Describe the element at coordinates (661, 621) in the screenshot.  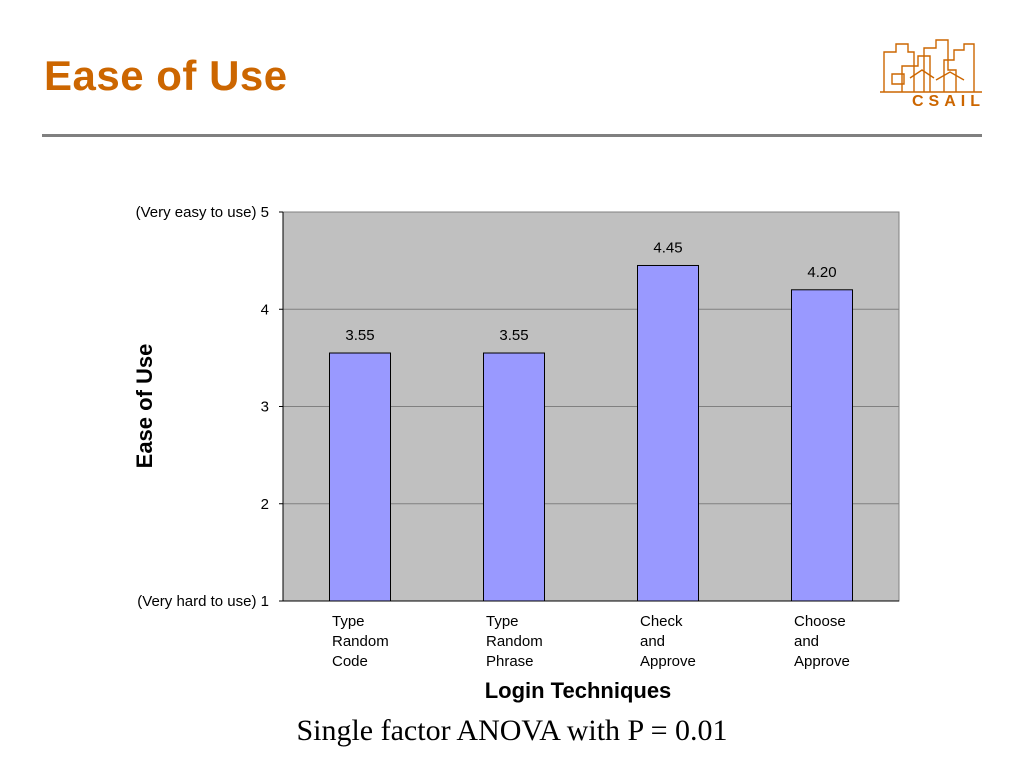
I see `x-tick-label: Check` at that location.